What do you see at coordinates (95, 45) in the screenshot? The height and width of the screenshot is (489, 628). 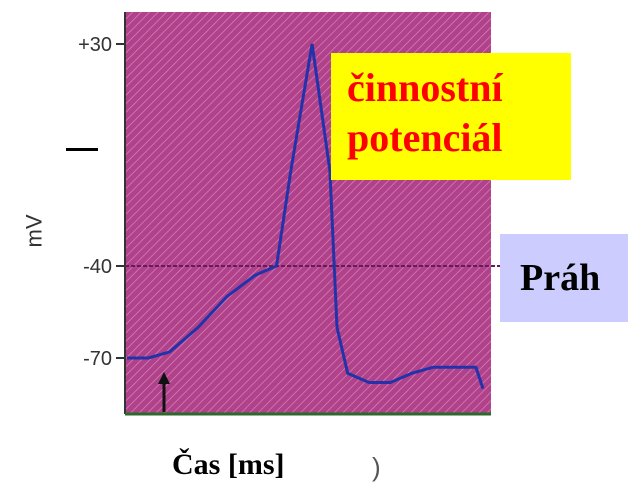 I see `y-tick-label: +30` at bounding box center [95, 45].